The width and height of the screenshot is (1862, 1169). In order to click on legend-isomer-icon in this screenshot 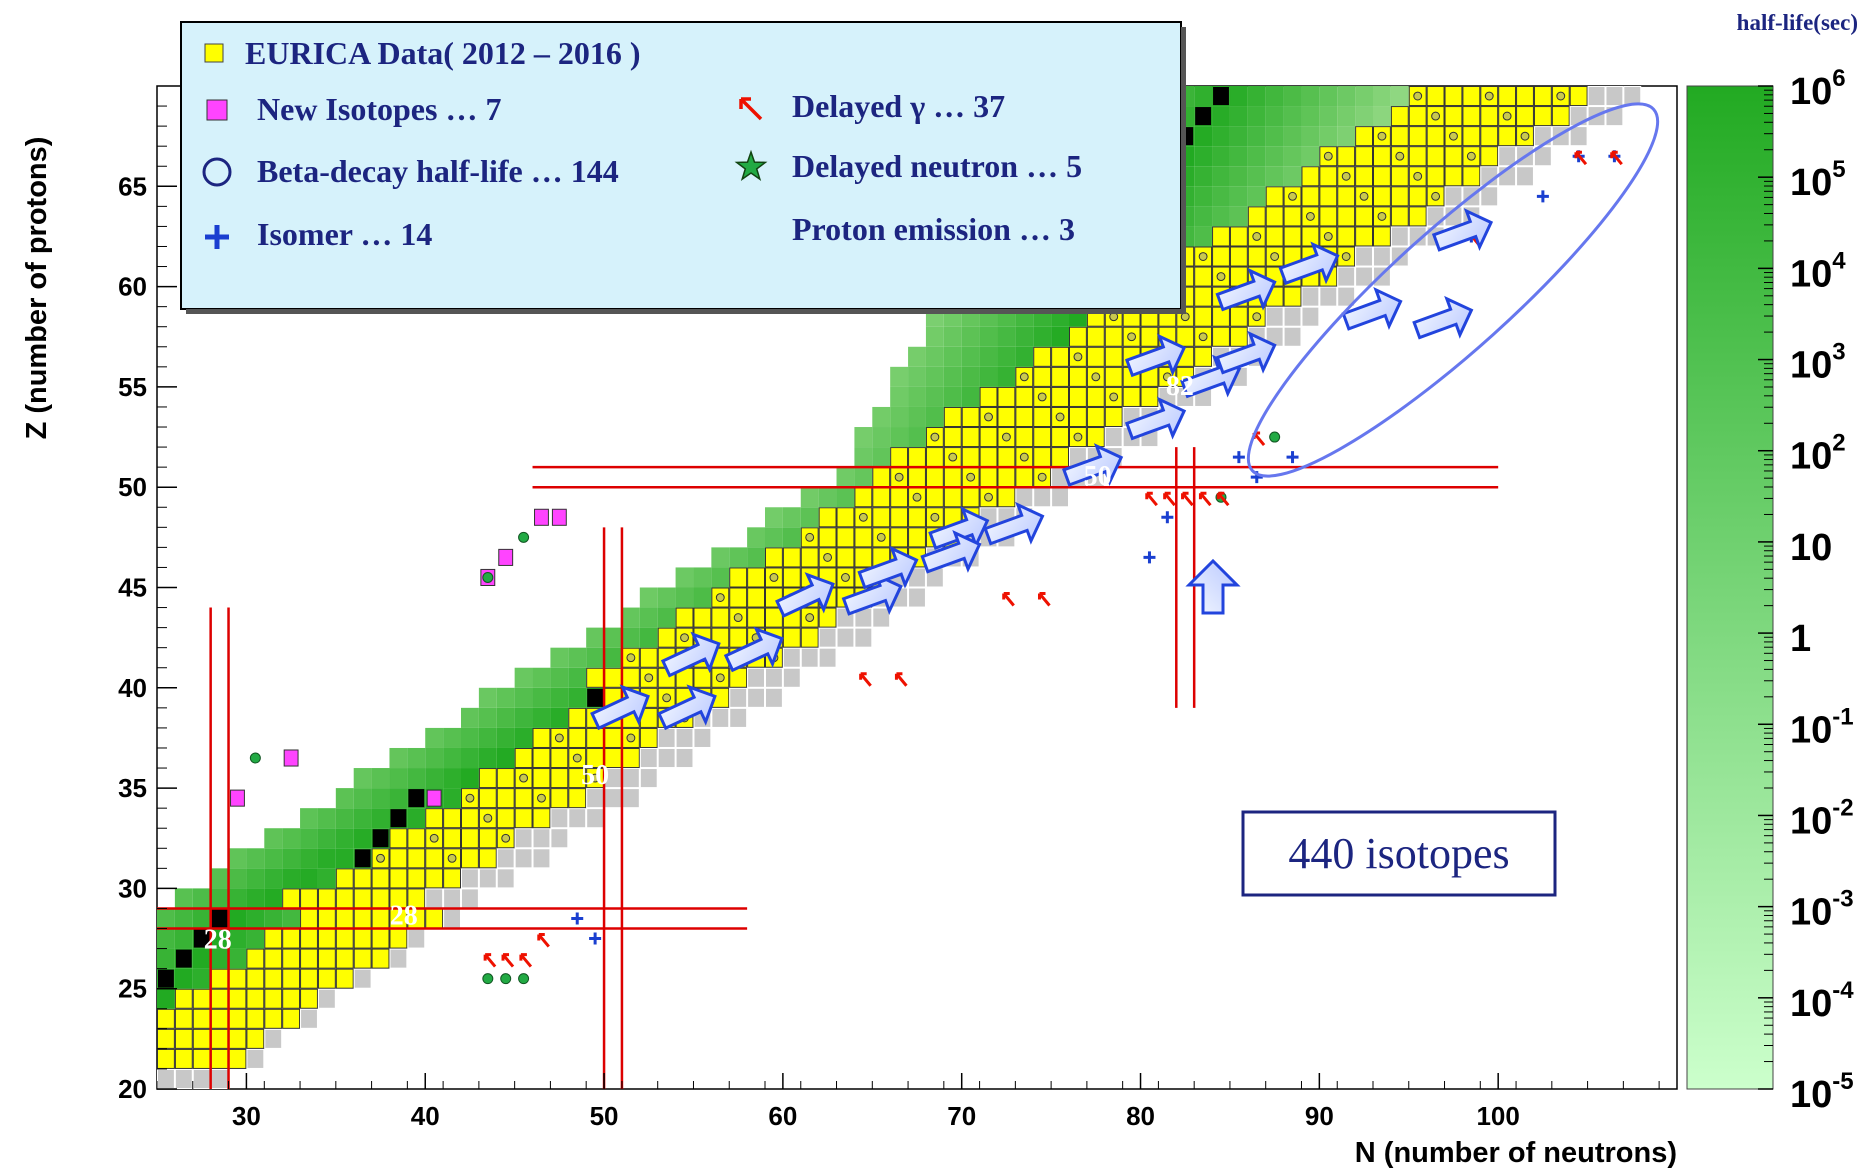, I will do `click(217, 237)`.